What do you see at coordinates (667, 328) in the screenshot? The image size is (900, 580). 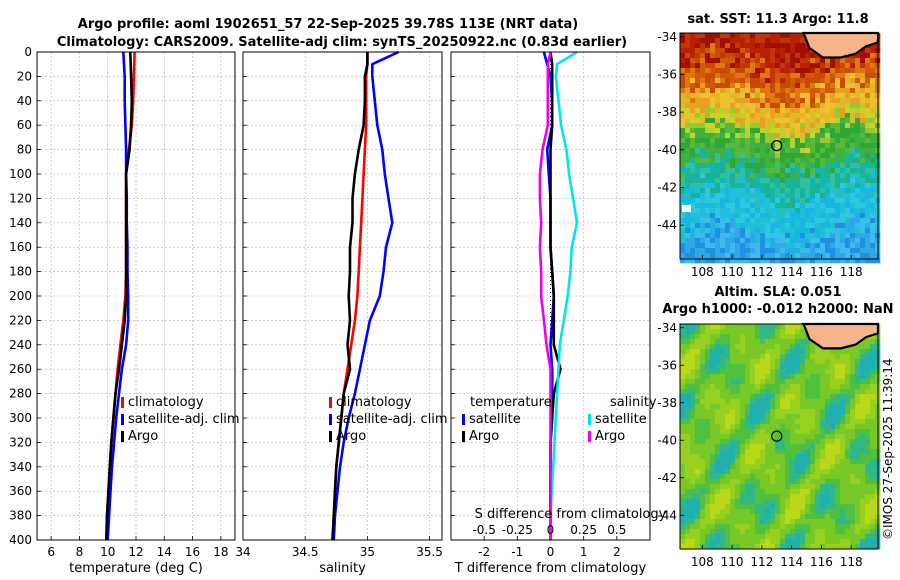 I see `y-tick-label: -34` at bounding box center [667, 328].